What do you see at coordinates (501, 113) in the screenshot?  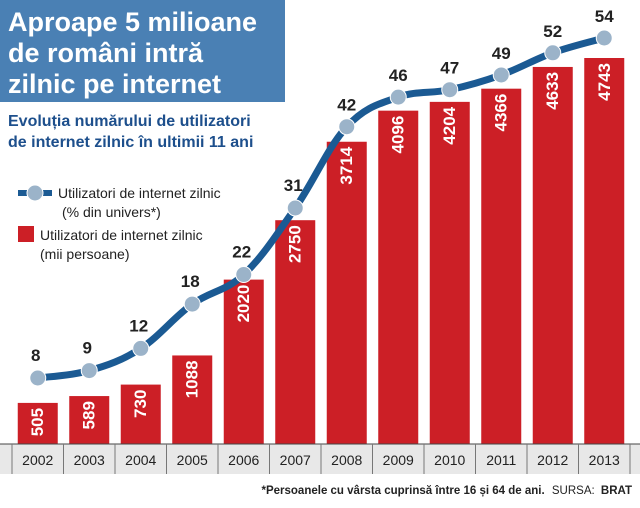 I see `bar-value-label: 4366` at bounding box center [501, 113].